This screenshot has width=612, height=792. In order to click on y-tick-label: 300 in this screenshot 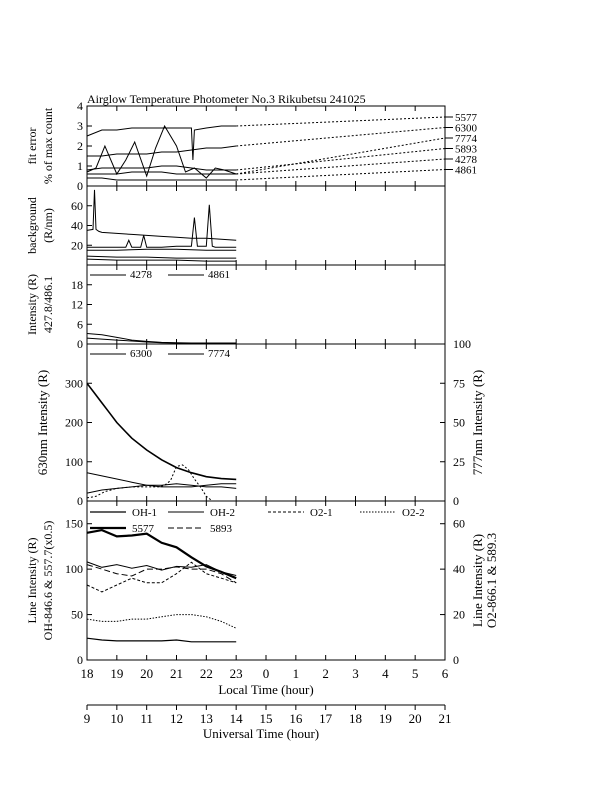, I will do `click(74, 383)`.